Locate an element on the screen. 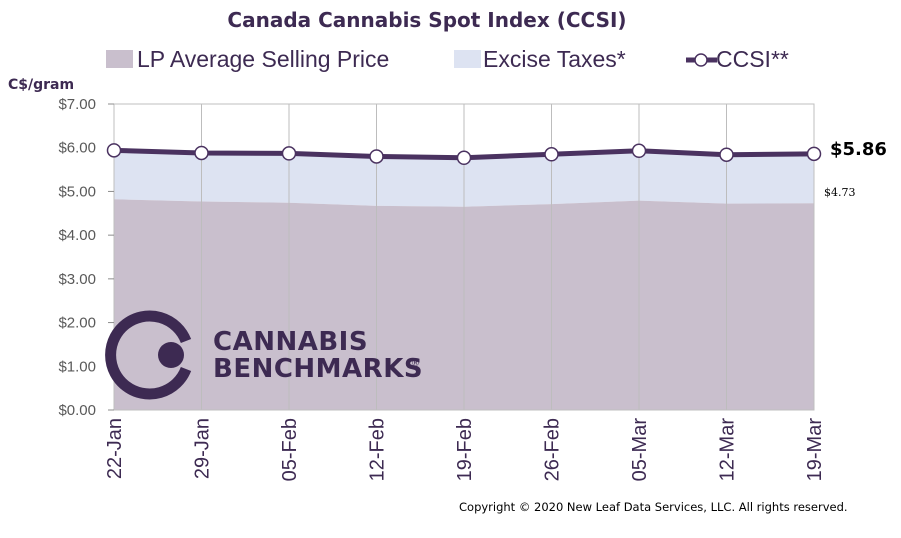 Image resolution: width=901 pixels, height=538 pixels. legend-swatch-excise is located at coordinates (467, 59).